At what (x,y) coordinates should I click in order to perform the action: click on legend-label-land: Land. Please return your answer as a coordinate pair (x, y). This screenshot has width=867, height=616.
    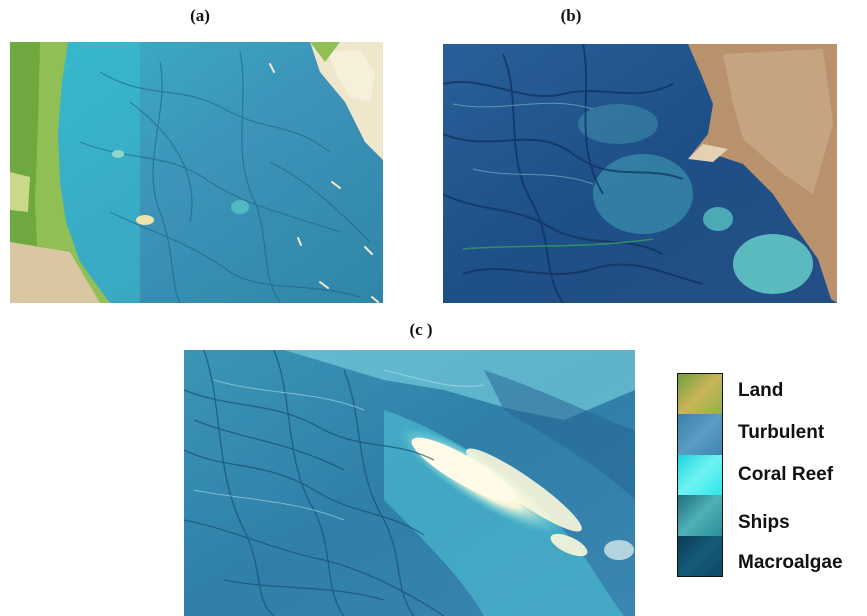
    Looking at the image, I should click on (761, 390).